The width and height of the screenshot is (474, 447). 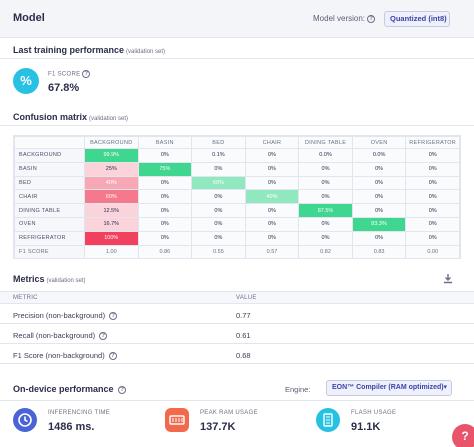 I want to click on matrix-cell: 25%, so click(x=111, y=169).